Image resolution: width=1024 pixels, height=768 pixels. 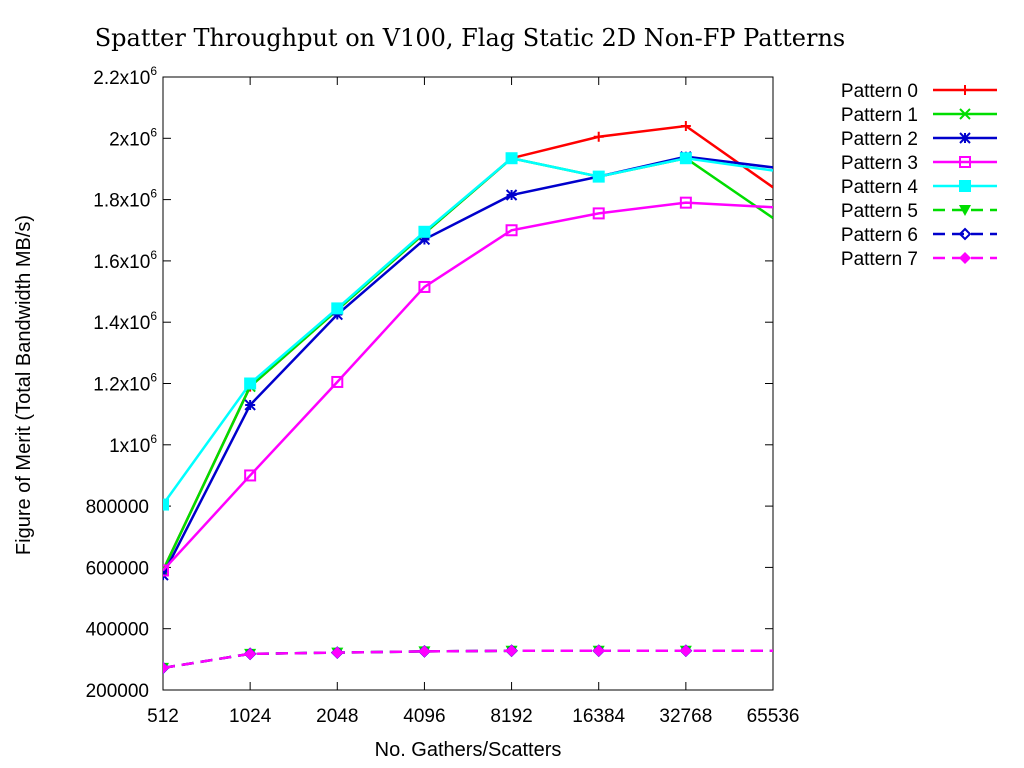 I want to click on x-tick-label: 512, so click(x=163, y=716).